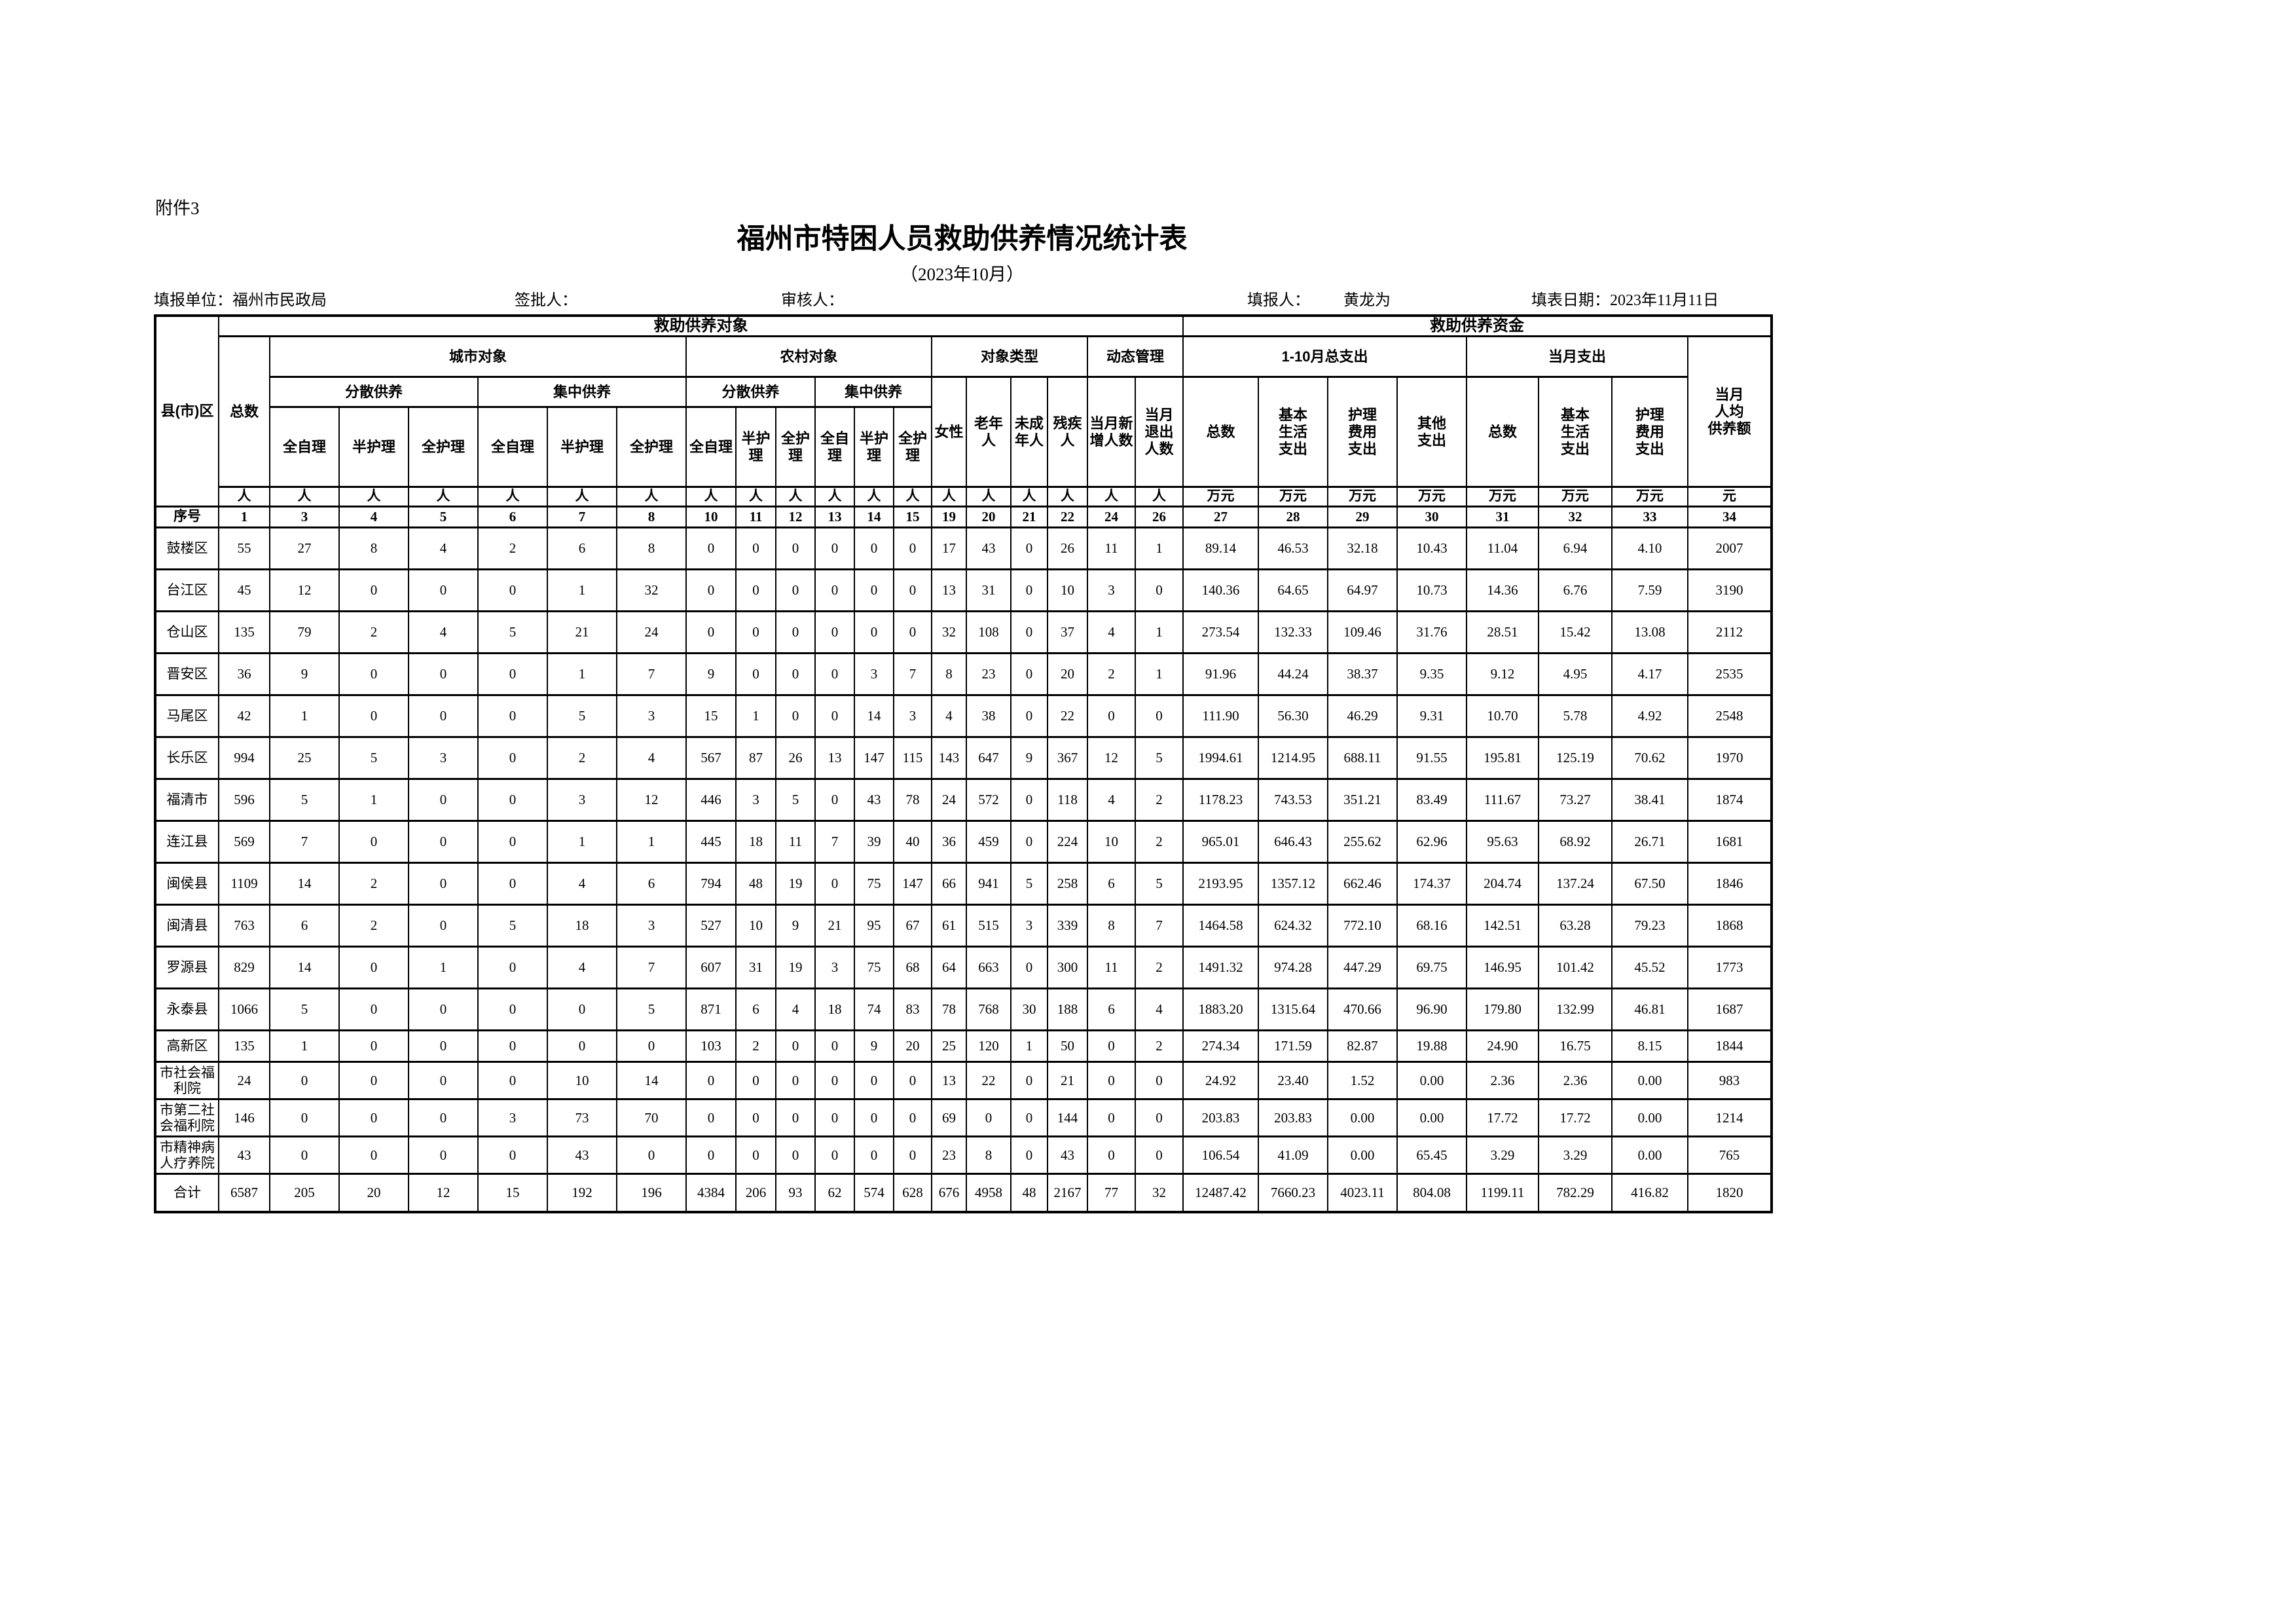 The image size is (2296, 1624). I want to click on cell: 0.00, so click(1431, 1081).